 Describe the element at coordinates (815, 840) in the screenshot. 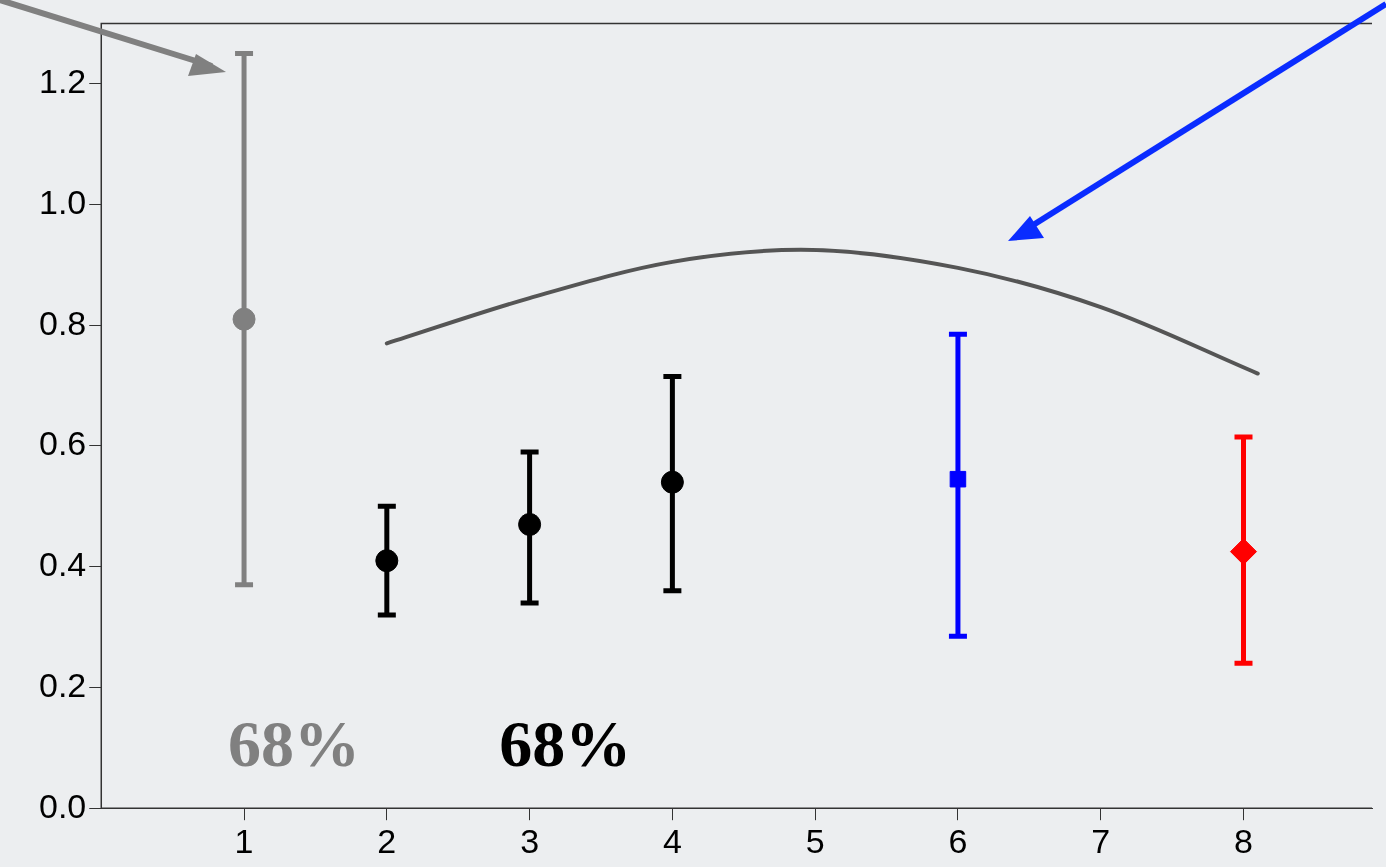

I see `x-tick-label: 5` at that location.